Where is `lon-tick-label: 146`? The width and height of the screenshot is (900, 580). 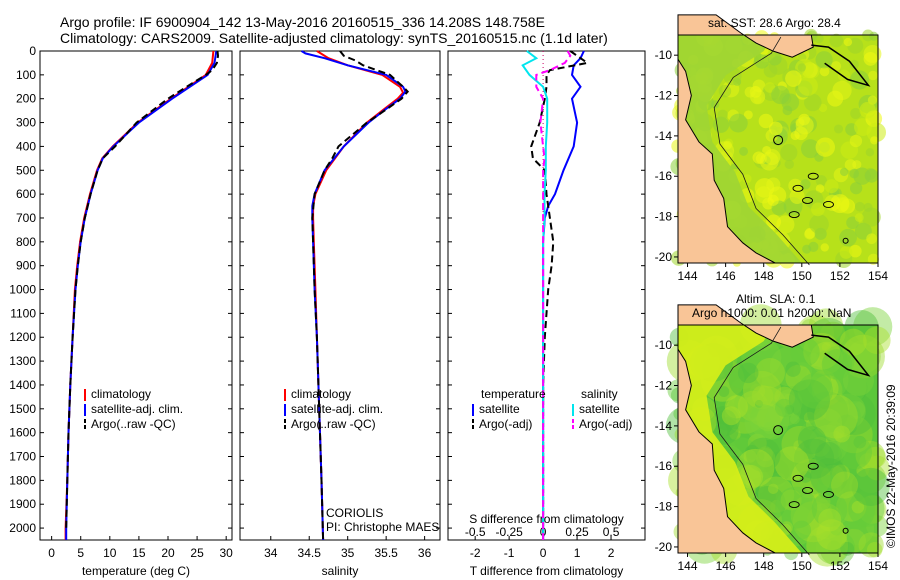
lon-tick-label: 146 is located at coordinates (726, 276).